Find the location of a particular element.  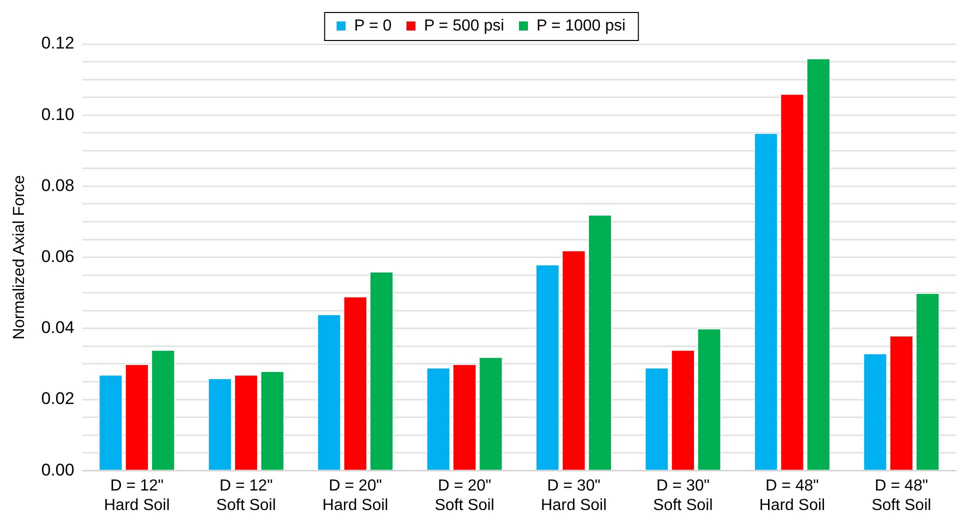

y-tick-label: 0.02 is located at coordinates (57, 398).